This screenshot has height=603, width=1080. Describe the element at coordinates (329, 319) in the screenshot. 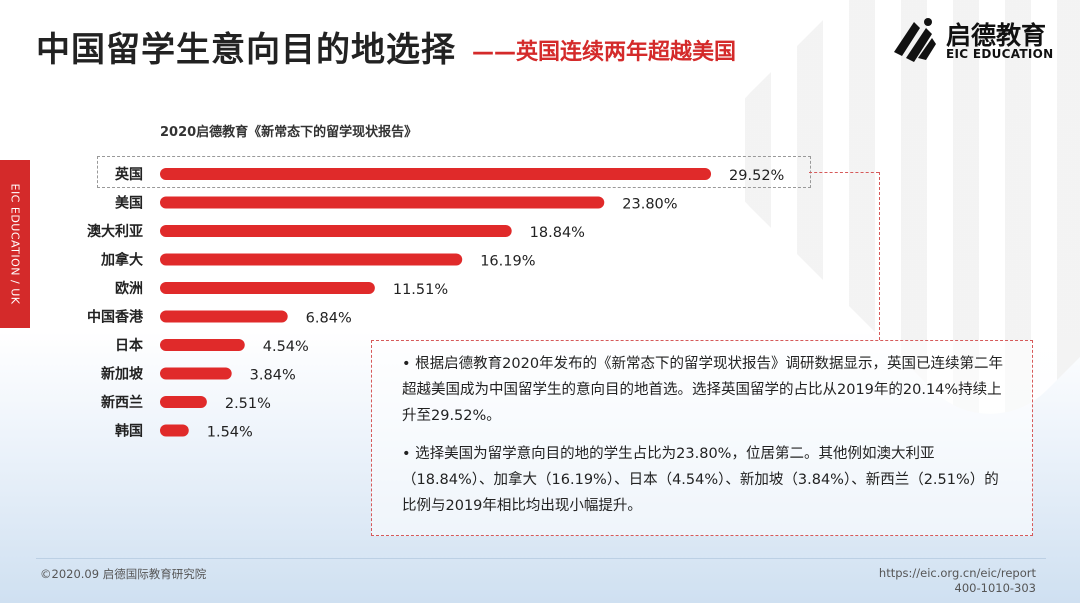

I see `value-label: 6.84%` at that location.